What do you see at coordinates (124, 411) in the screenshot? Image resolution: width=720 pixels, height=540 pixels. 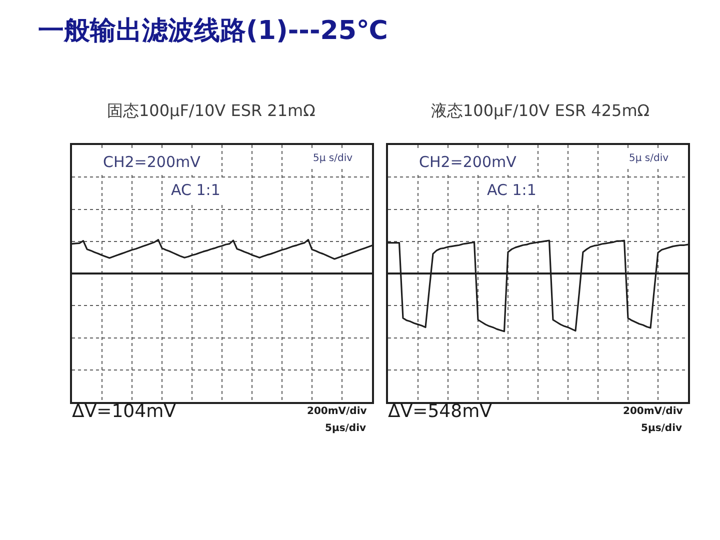 I see `text: ΔV=104mV` at bounding box center [124, 411].